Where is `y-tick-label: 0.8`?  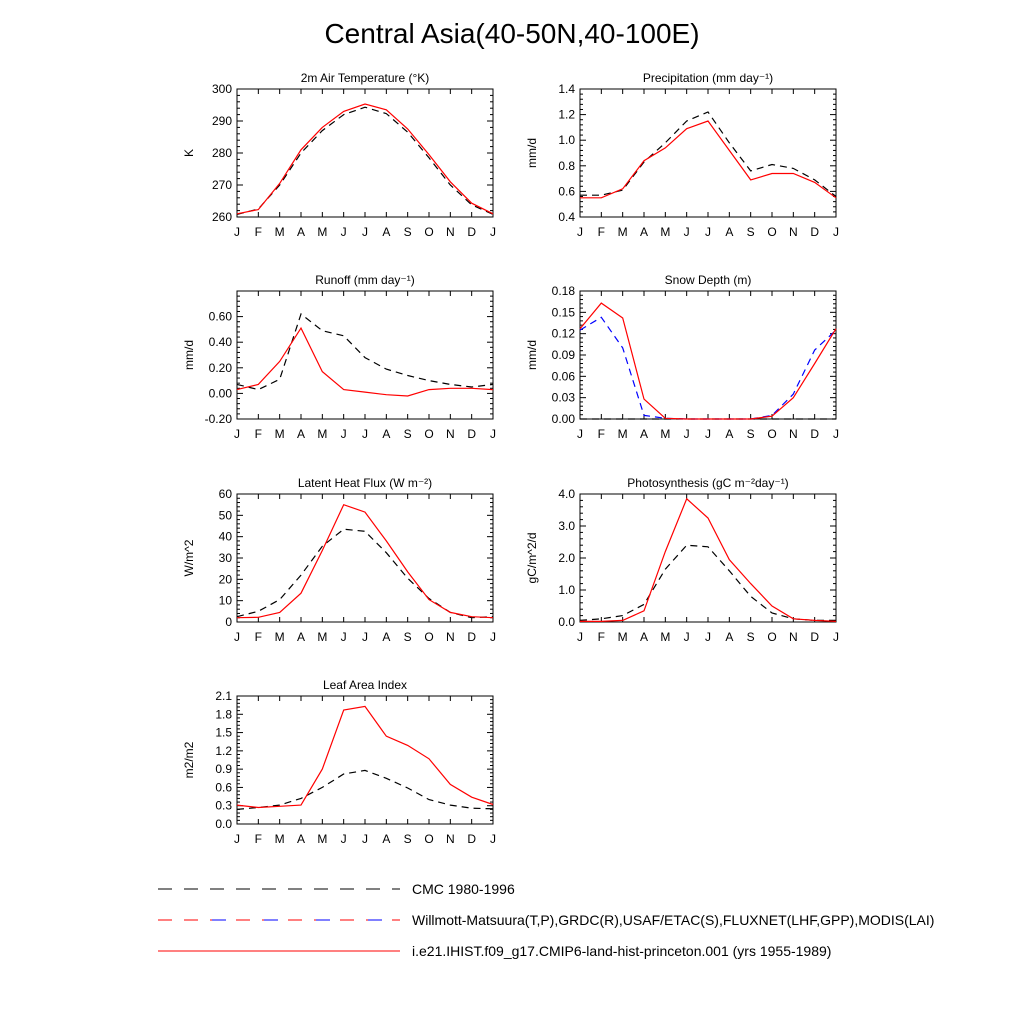 y-tick-label: 0.8 is located at coordinates (566, 166).